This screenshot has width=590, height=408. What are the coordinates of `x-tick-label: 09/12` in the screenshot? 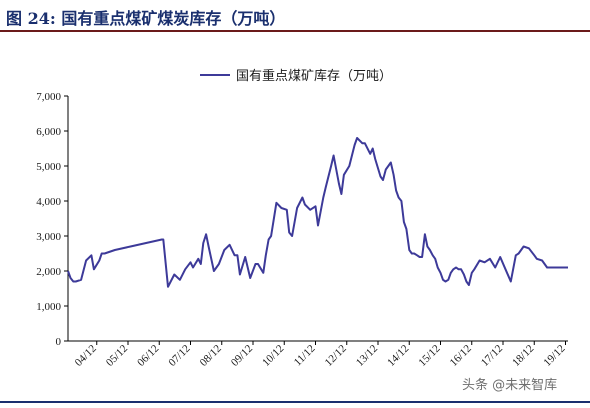 It's located at (242, 356).